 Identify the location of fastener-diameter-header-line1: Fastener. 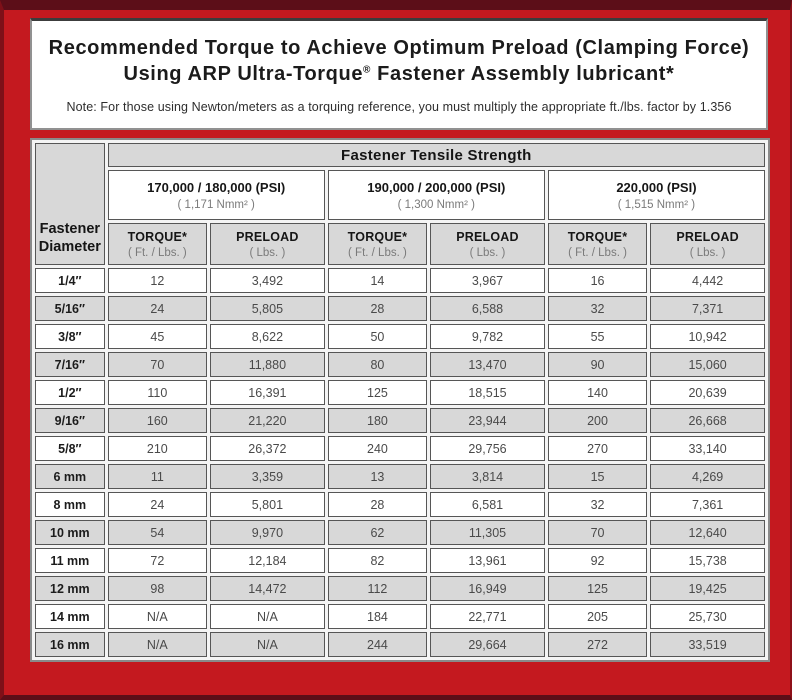
(70, 228).